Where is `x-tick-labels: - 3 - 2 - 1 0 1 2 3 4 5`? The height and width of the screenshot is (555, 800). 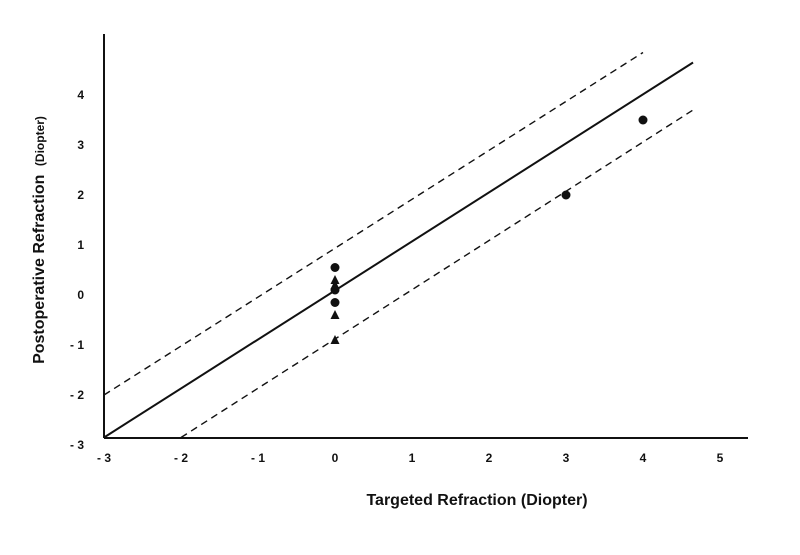
x-tick-labels: - 3 - 2 - 1 0 1 2 3 4 5 is located at coordinates (410, 458).